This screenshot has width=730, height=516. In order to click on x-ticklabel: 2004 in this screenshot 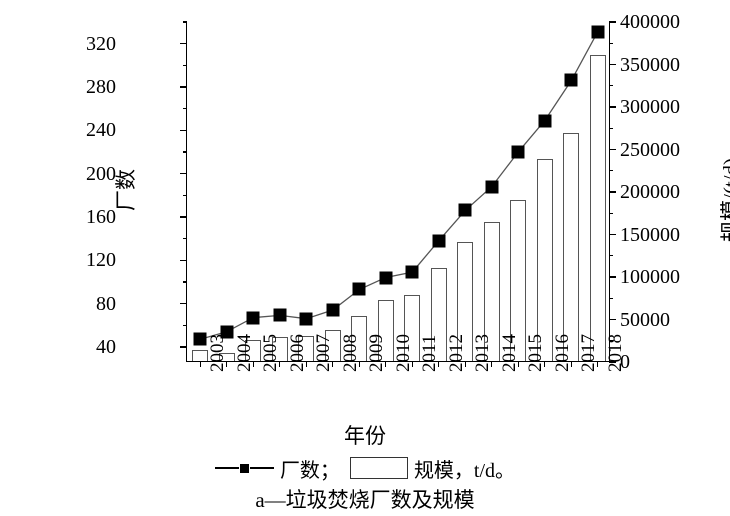, I will do `click(244, 353)`.